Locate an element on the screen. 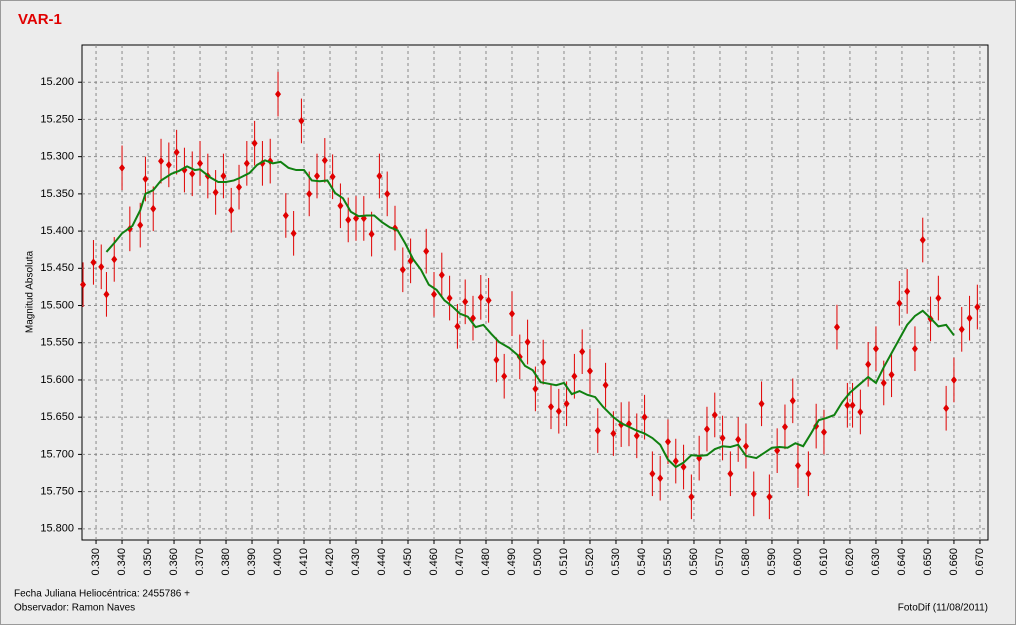 This screenshot has height=625, width=1016. y-tick-label: 15.500 is located at coordinates (57, 305).